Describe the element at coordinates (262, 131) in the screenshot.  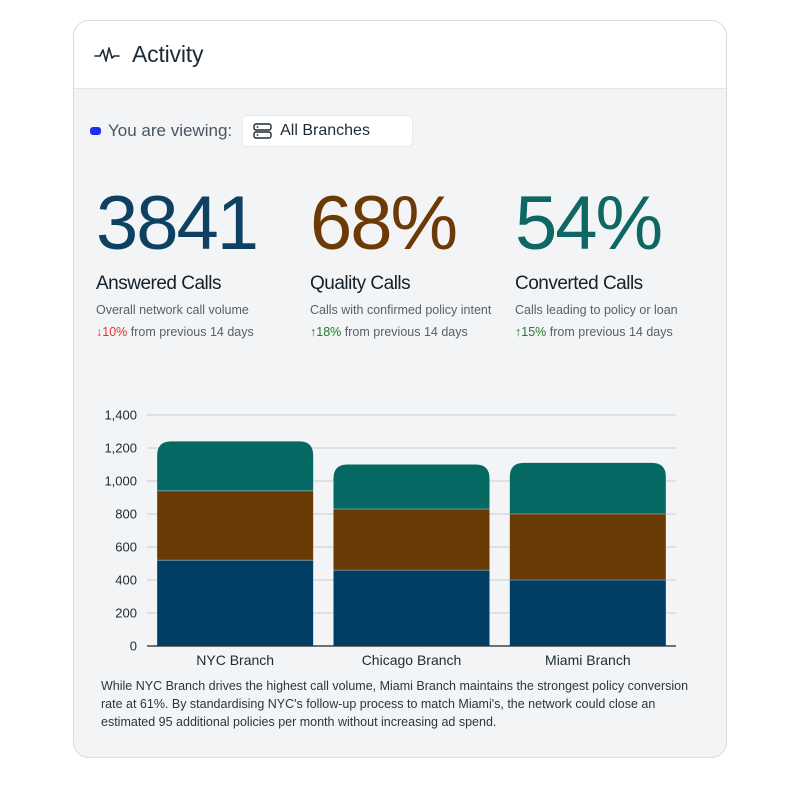
I see `server-icon` at that location.